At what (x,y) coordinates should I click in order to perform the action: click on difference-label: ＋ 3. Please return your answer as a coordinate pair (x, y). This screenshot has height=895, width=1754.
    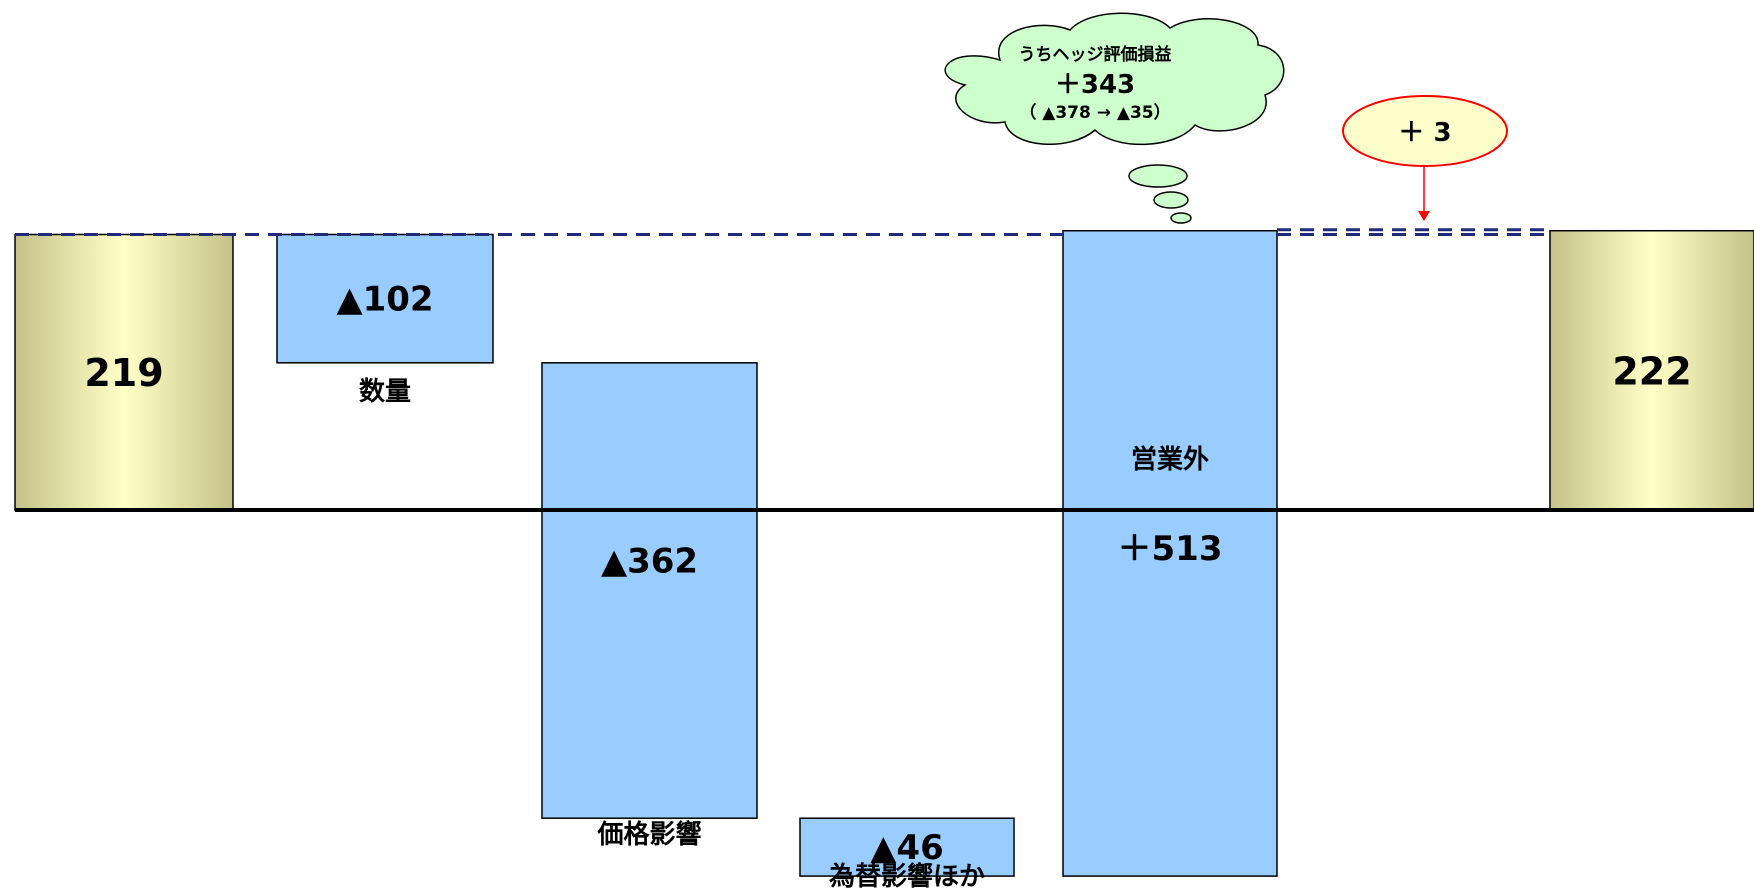
    Looking at the image, I should click on (1424, 133).